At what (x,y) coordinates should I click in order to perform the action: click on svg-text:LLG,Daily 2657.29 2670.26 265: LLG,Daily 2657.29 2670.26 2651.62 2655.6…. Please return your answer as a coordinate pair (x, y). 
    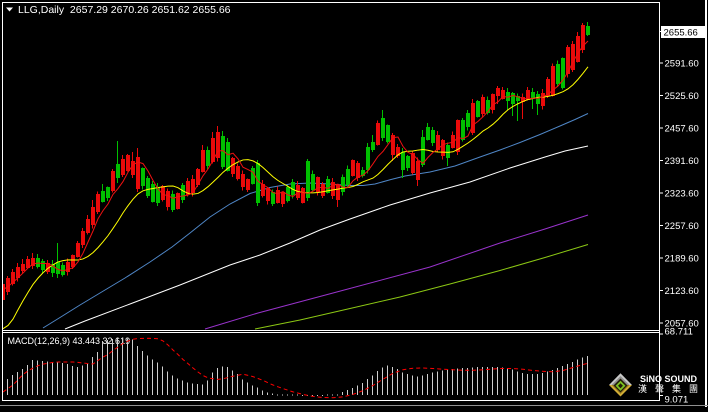
    Looking at the image, I should click on (124, 10).